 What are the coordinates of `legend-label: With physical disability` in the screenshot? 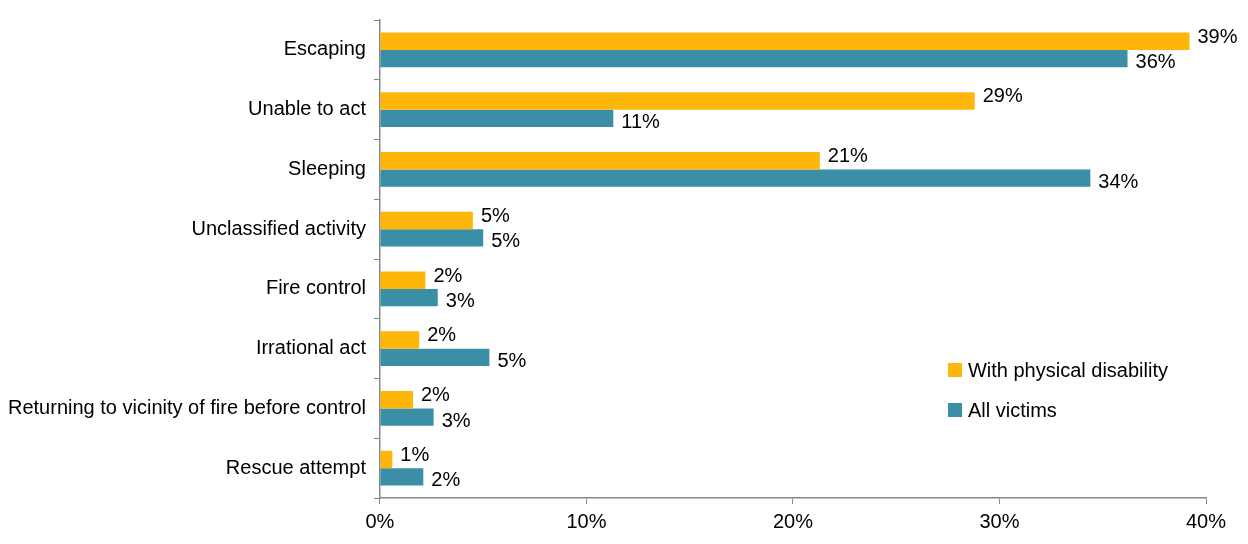 It's located at (1067, 370).